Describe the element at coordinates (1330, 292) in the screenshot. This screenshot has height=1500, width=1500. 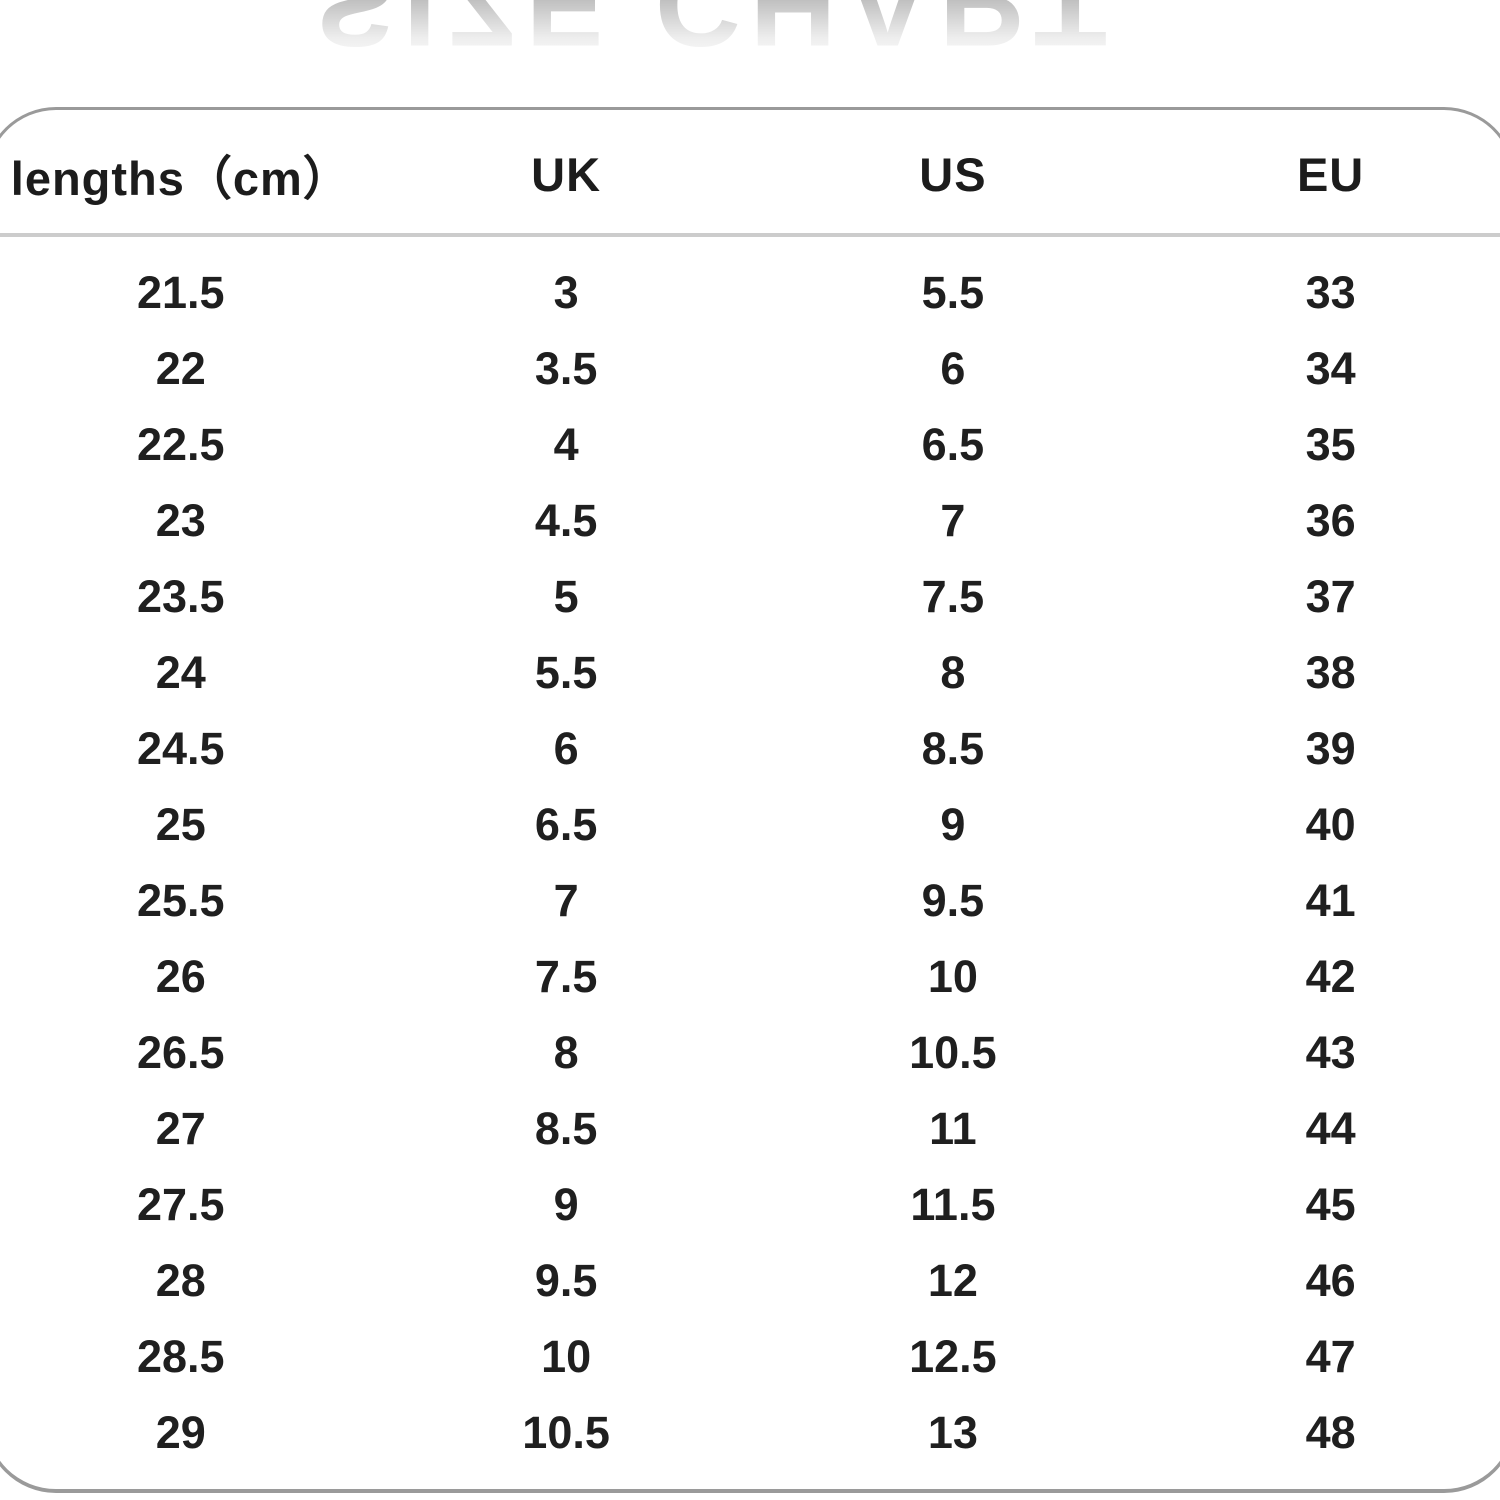
I see `table-cell-eu: 33` at that location.